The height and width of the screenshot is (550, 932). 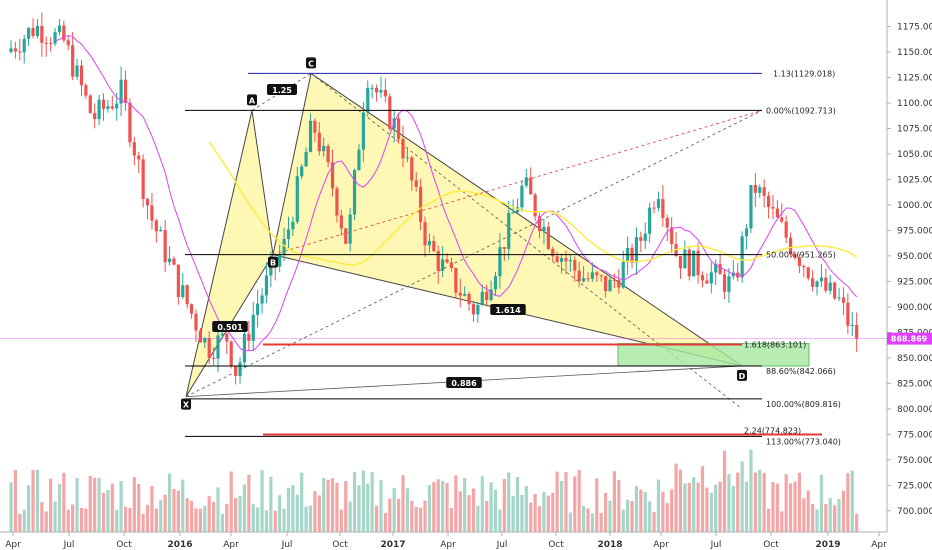 I want to click on price-tick-label: 700.000, so click(x=914, y=512).